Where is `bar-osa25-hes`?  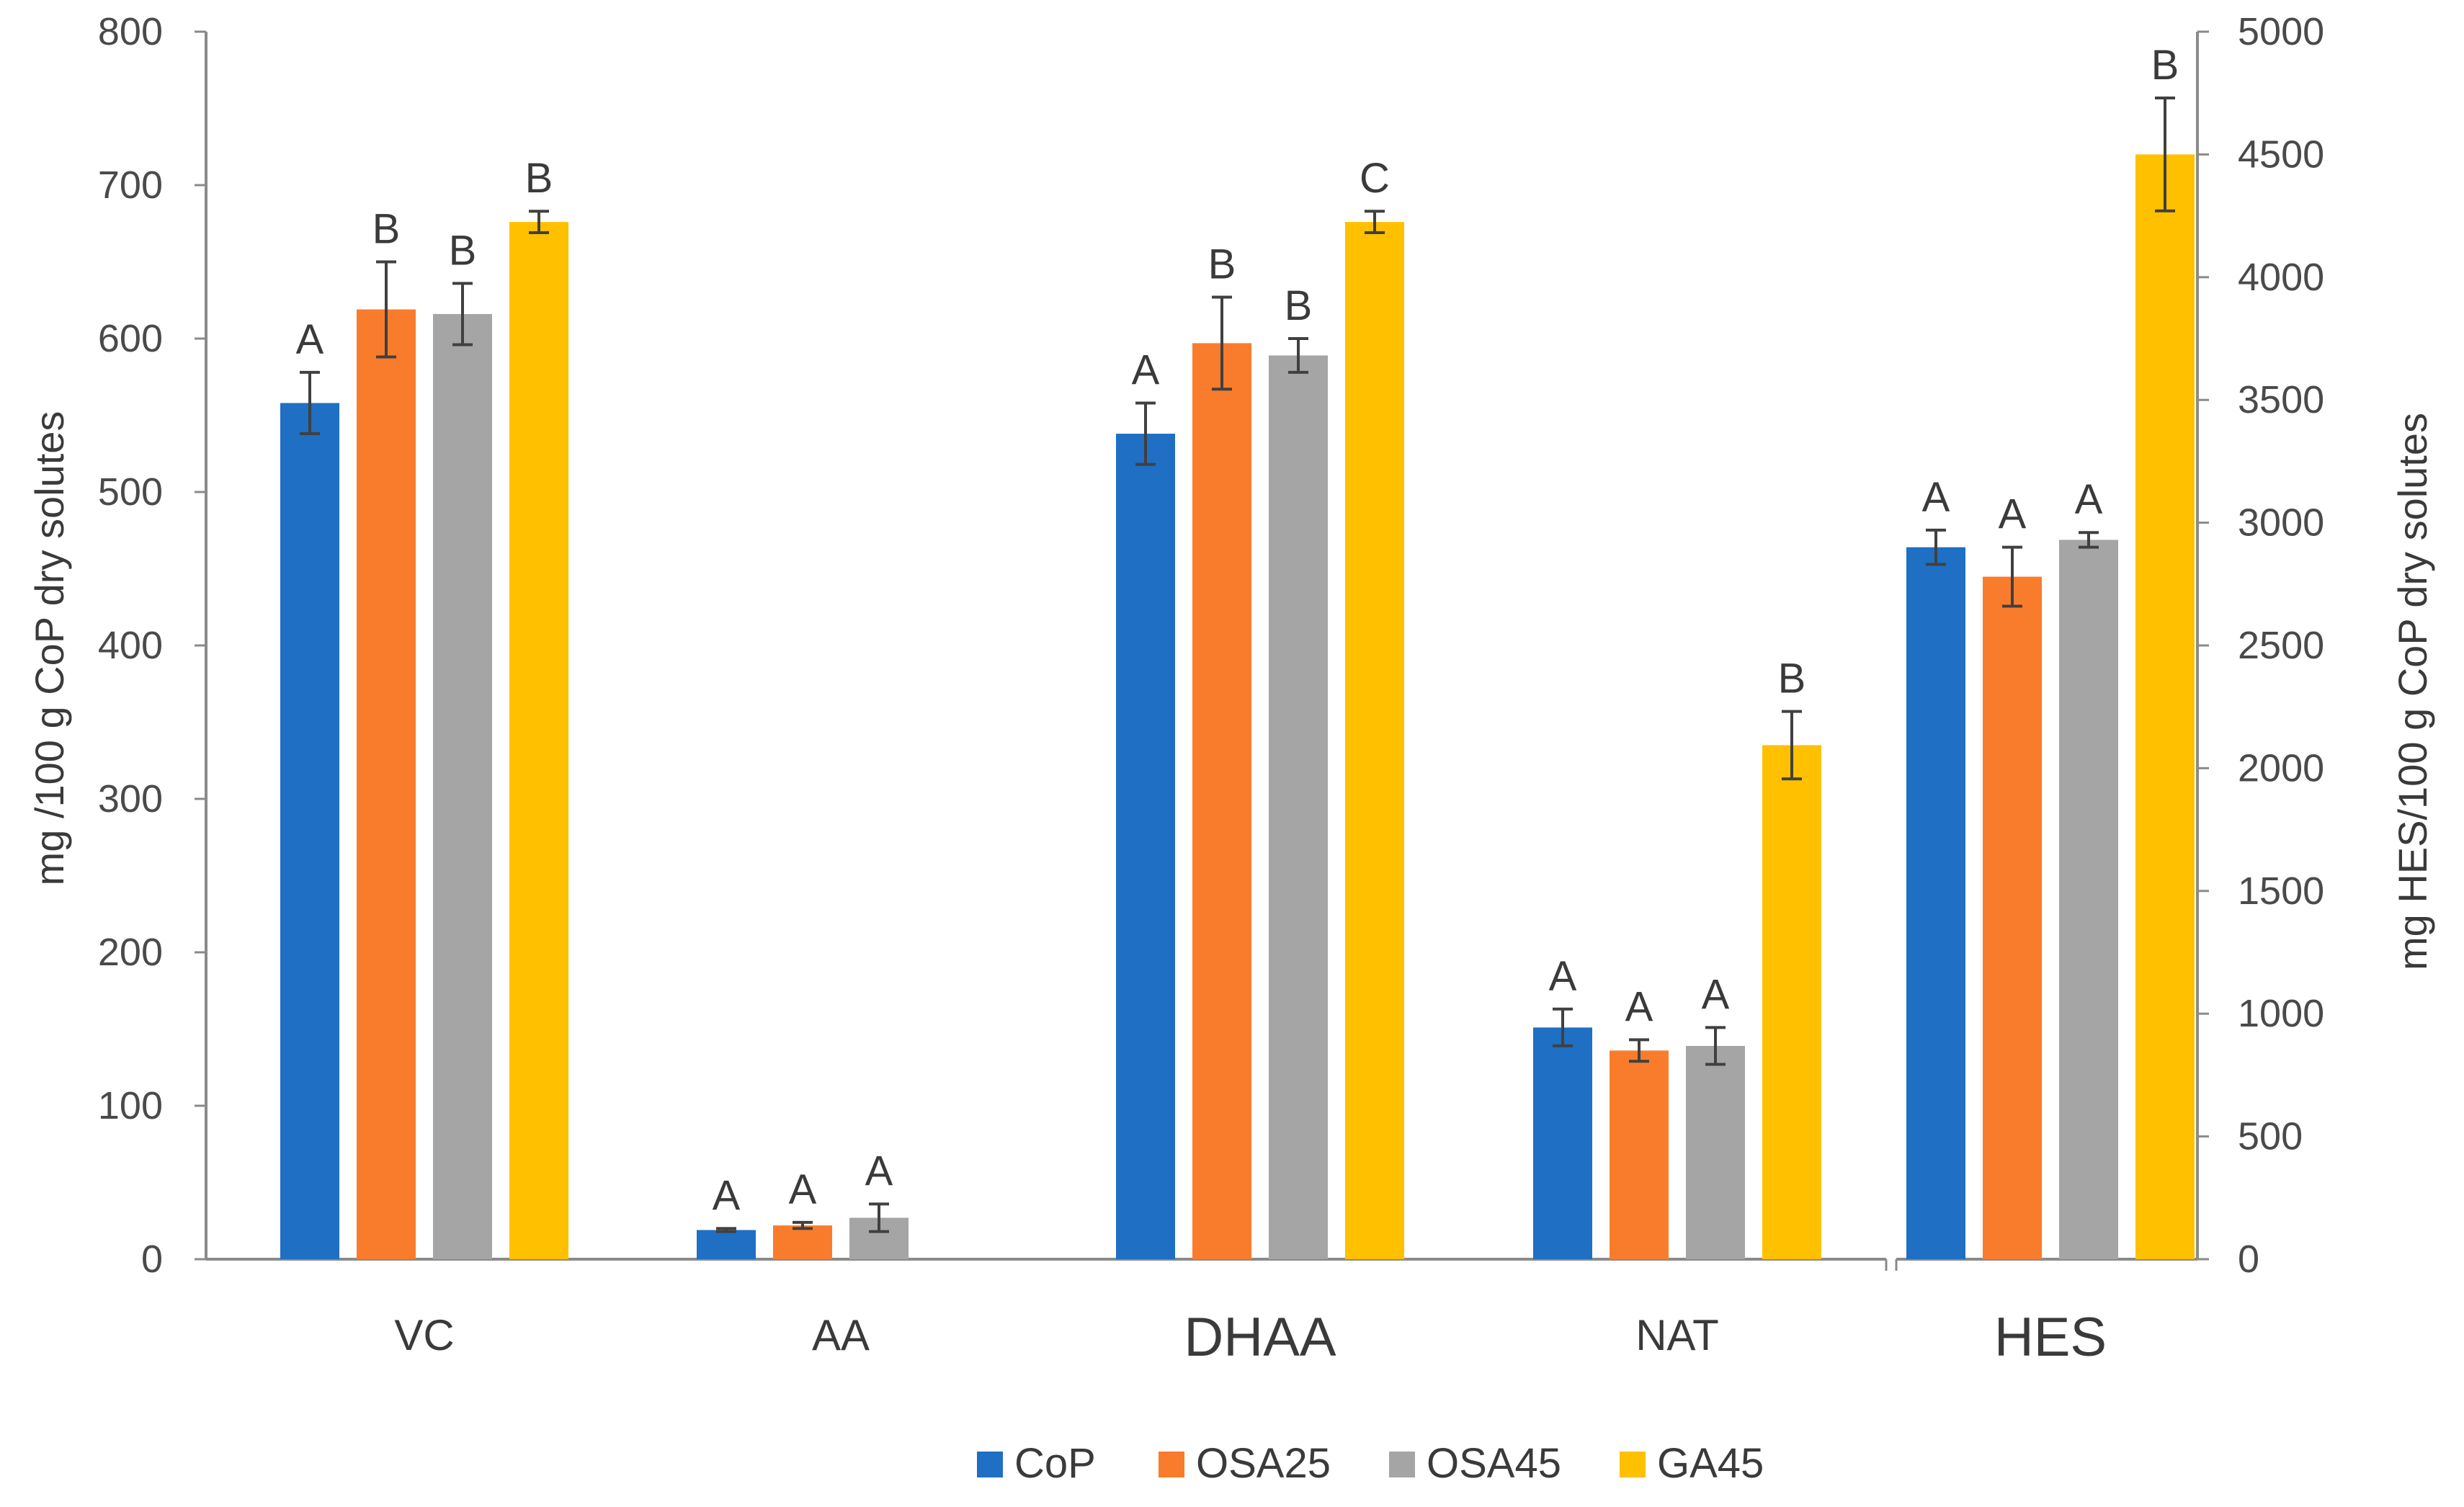
bar-osa25-hes is located at coordinates (2012, 918).